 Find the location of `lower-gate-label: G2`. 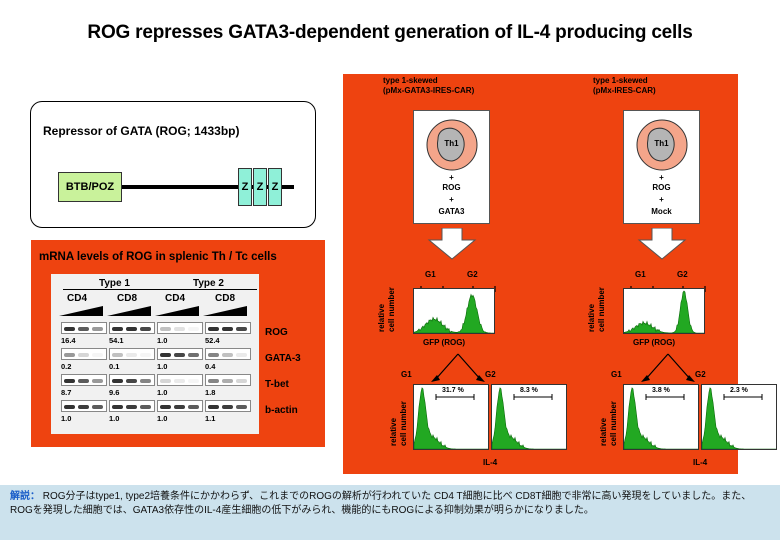

lower-gate-label: G2 is located at coordinates (700, 374).